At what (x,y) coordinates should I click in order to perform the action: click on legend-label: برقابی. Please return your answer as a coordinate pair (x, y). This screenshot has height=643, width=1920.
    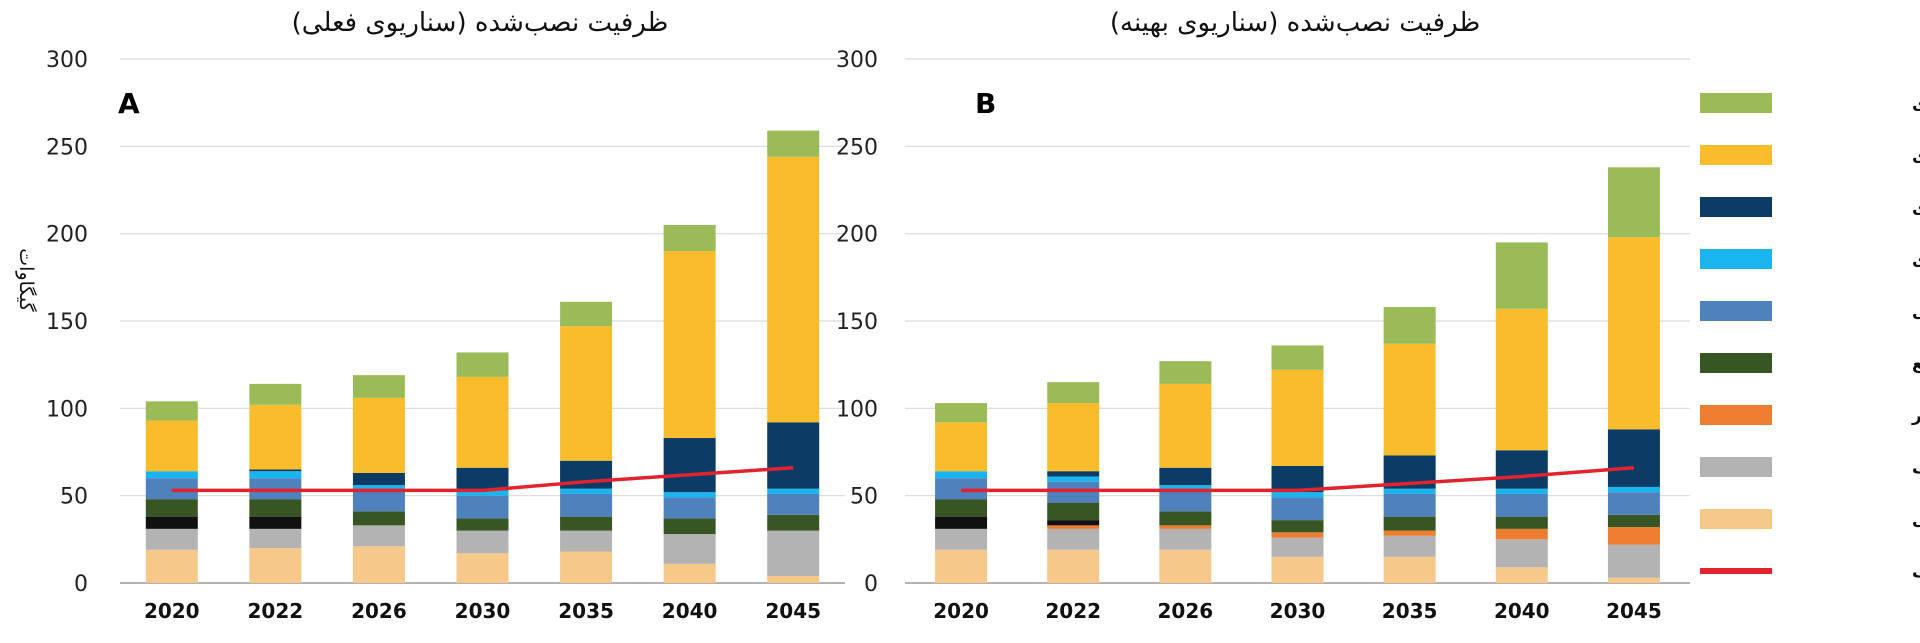
    Looking at the image, I should click on (1916, 312).